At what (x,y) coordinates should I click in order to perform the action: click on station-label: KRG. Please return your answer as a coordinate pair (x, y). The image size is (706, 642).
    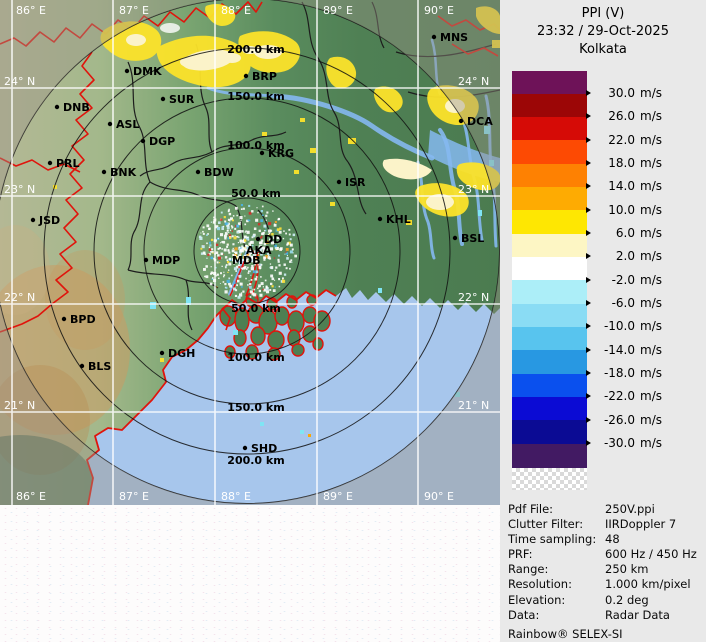
    Looking at the image, I should click on (281, 153).